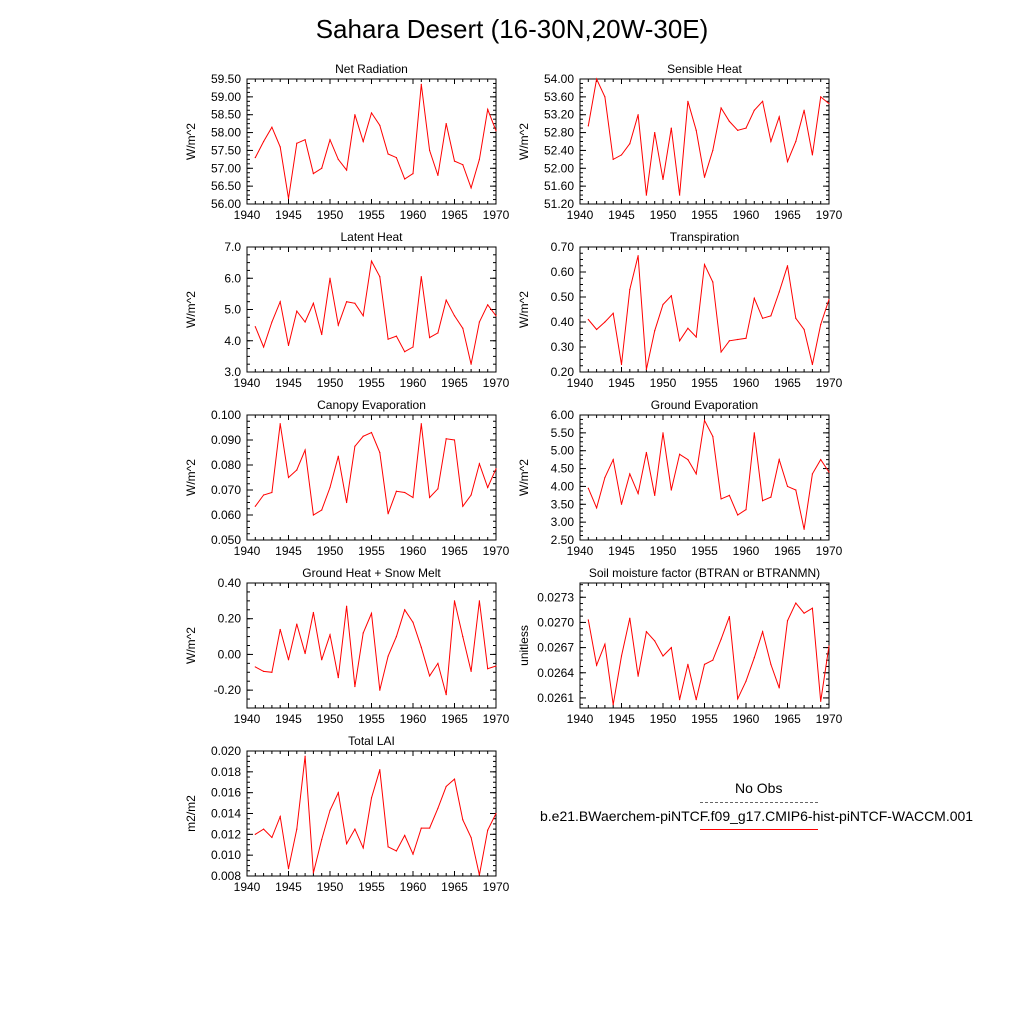  I want to click on y-axis-label: unitless, so click(524, 645).